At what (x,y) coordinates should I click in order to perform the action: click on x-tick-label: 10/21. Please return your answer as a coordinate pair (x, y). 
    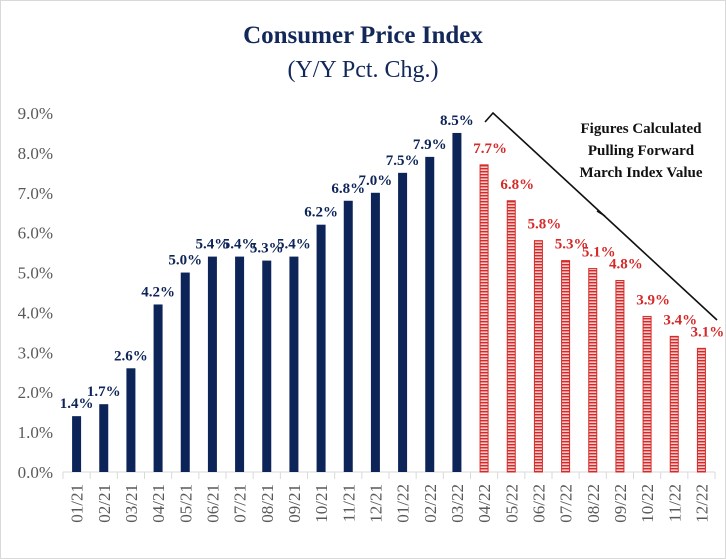
    Looking at the image, I should click on (321, 503).